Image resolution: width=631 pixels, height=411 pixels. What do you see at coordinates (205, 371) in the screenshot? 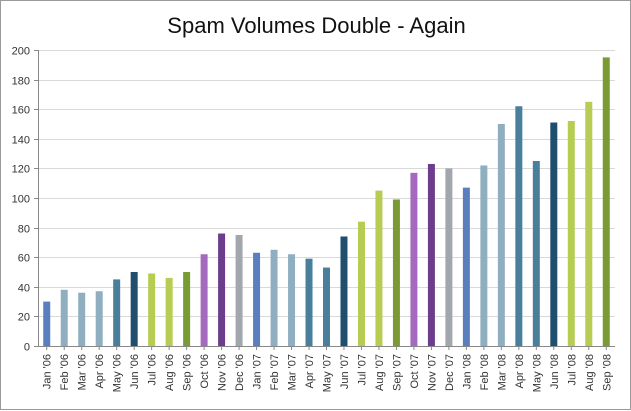
I see `x-tick-label: Oct '06` at bounding box center [205, 371].